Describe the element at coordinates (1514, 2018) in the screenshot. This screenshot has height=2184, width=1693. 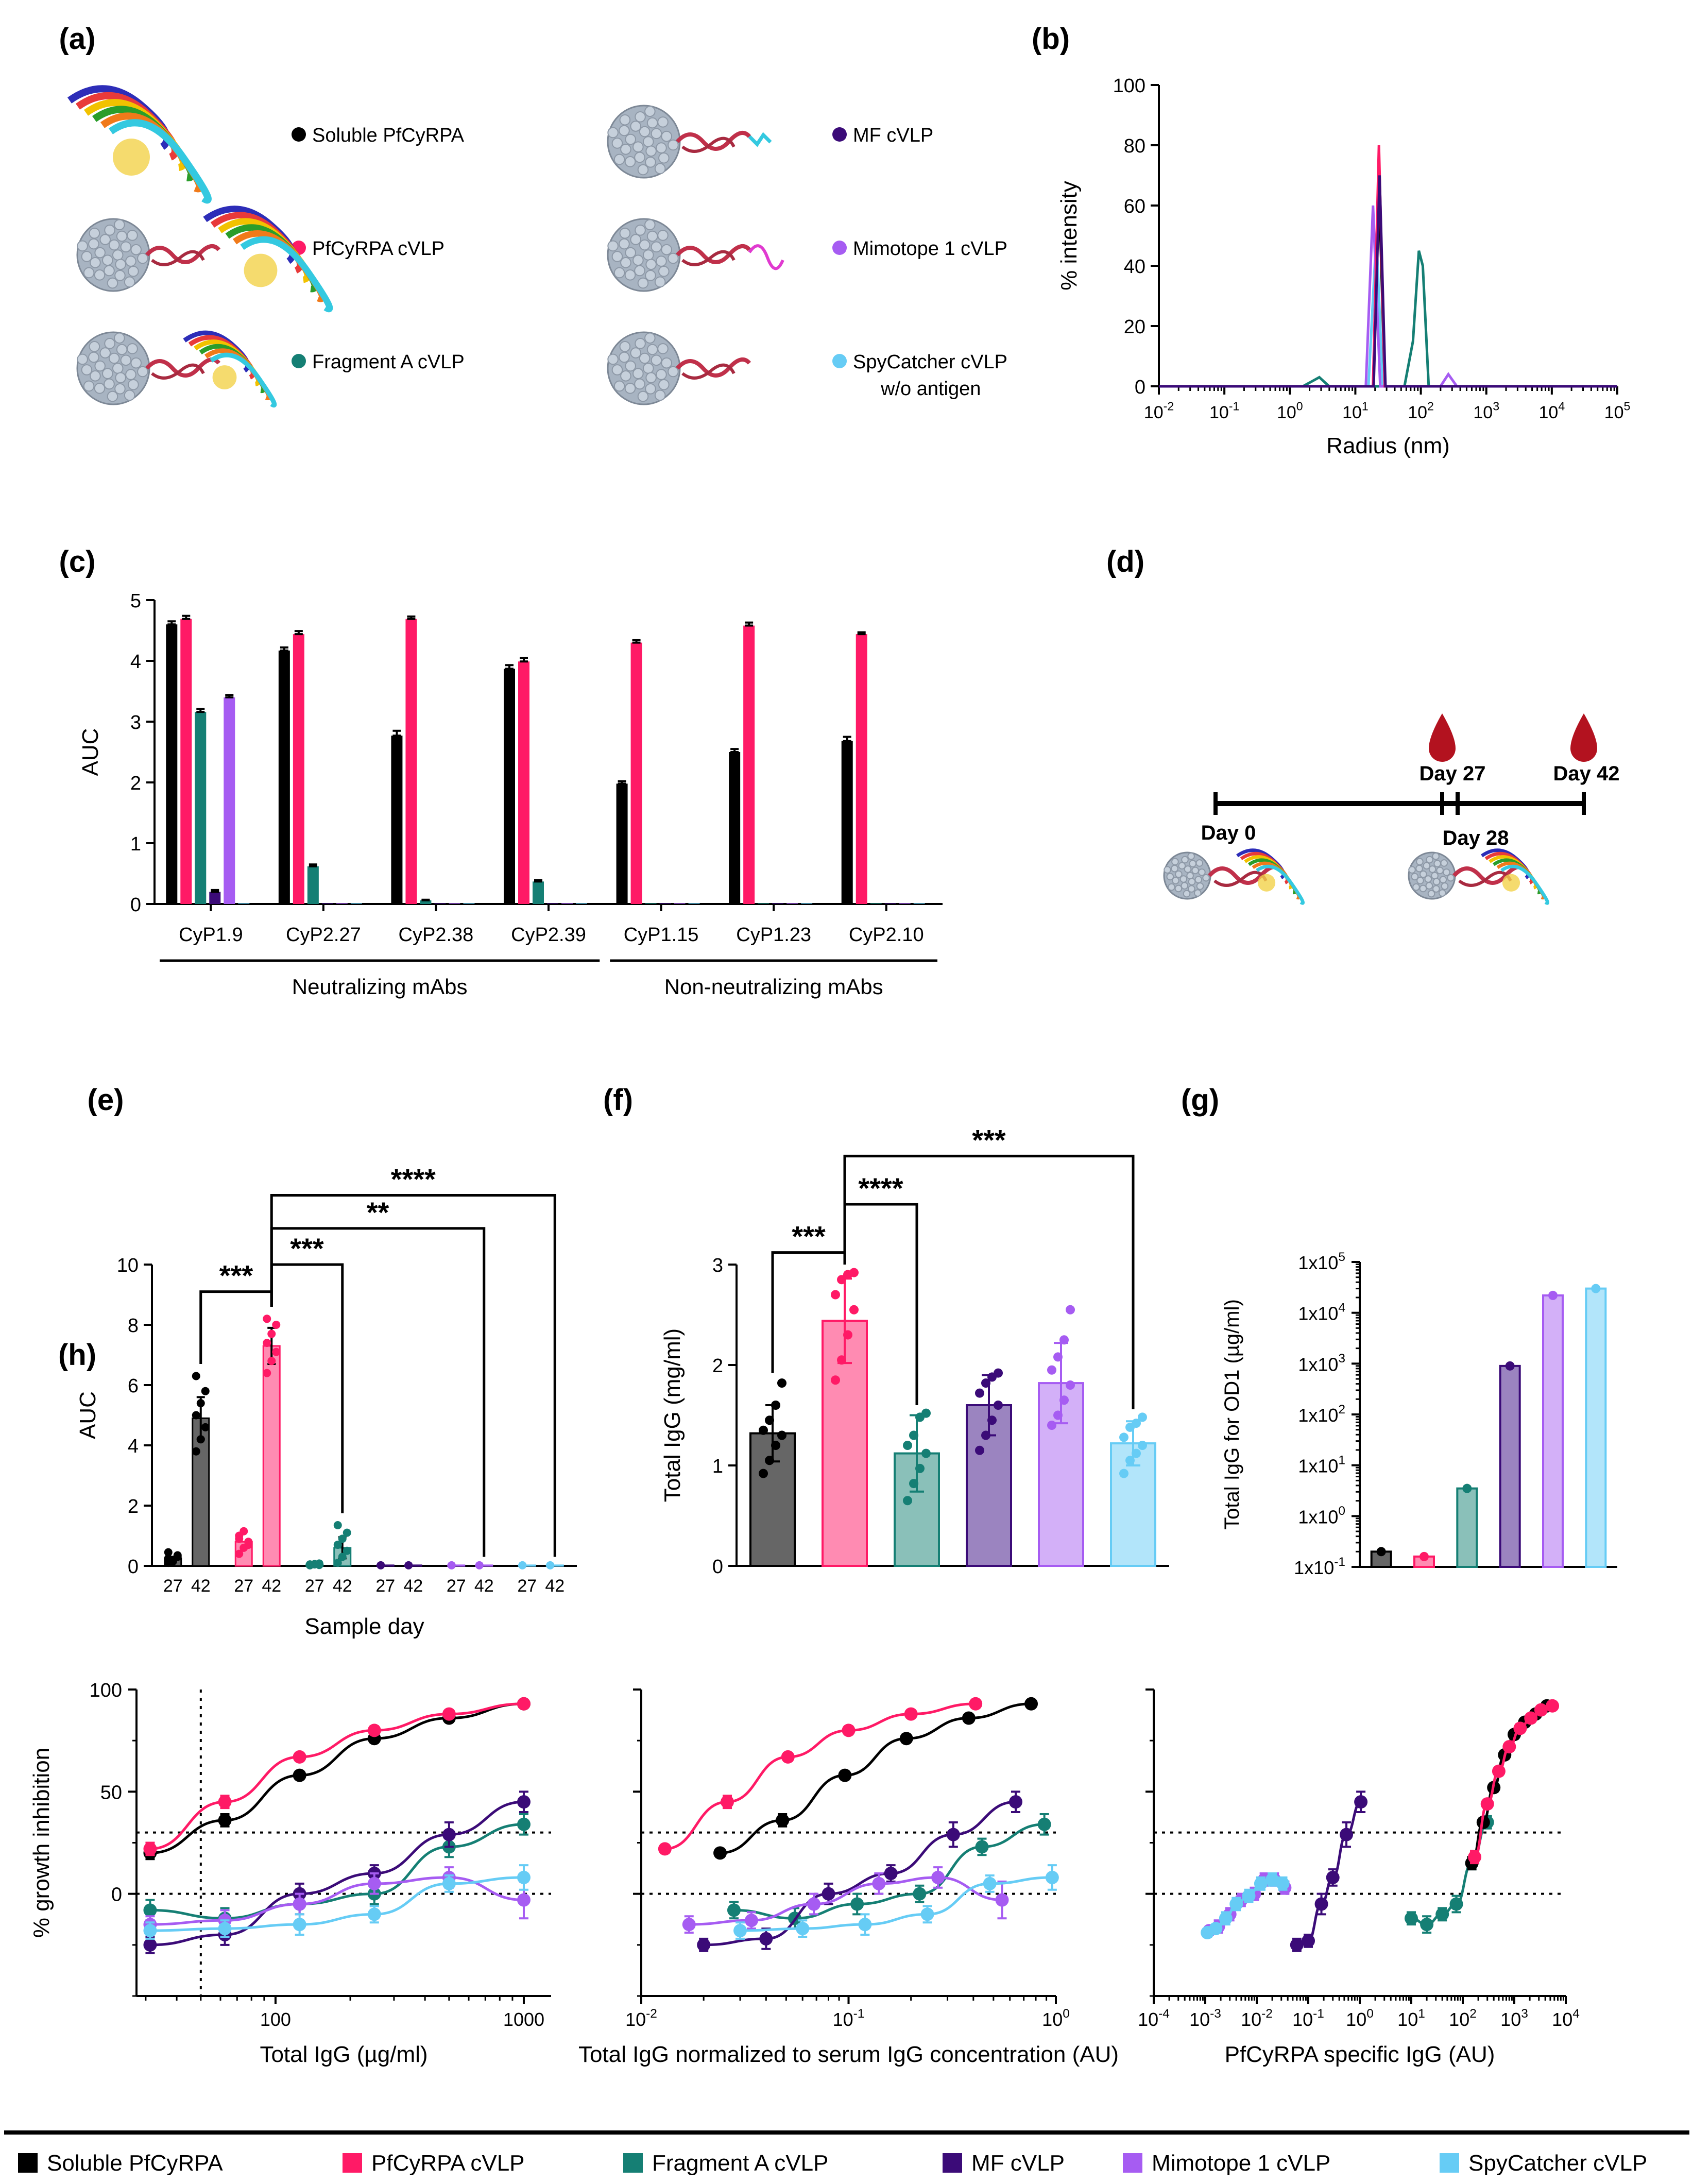
I see `x-tick-label: 10³` at that location.